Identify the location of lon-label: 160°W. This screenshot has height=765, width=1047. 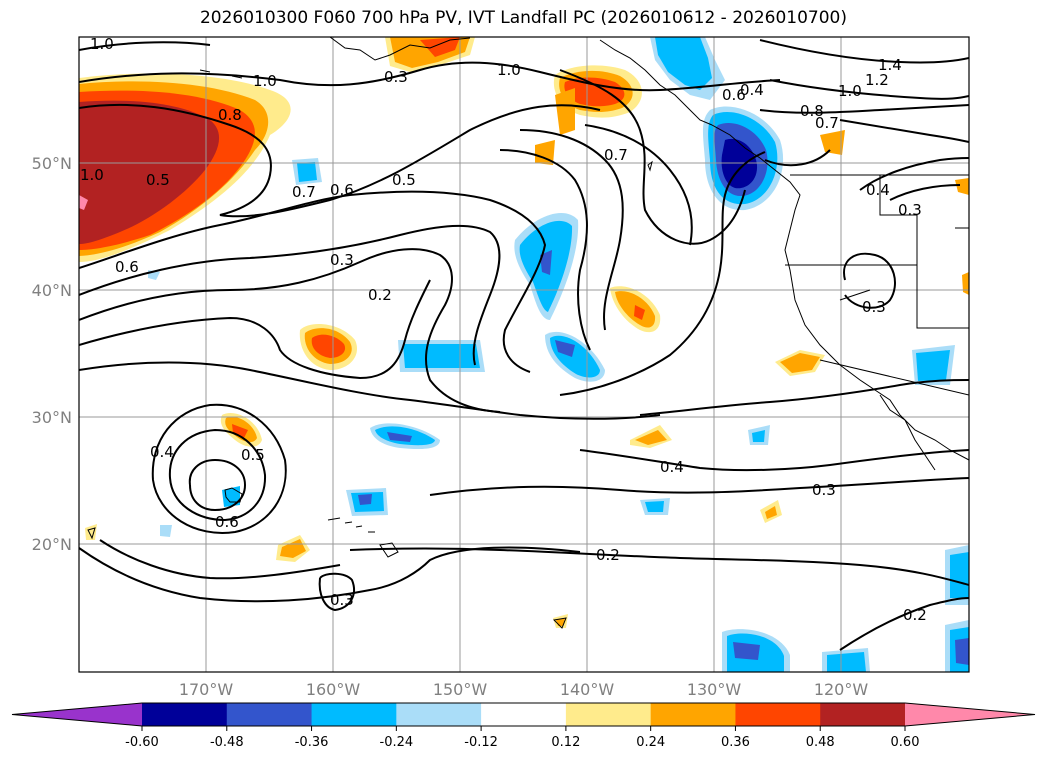
(333, 689).